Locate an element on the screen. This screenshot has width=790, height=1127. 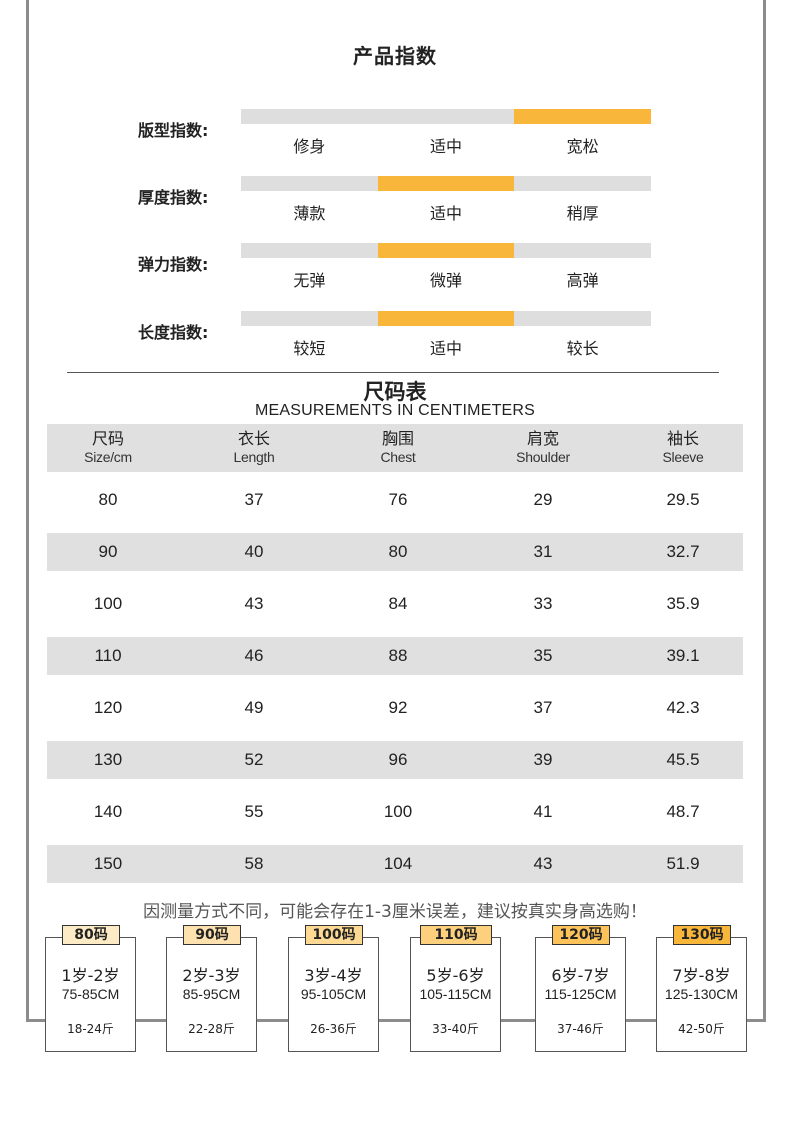
frame-bottom-border is located at coordinates (396, 1020).